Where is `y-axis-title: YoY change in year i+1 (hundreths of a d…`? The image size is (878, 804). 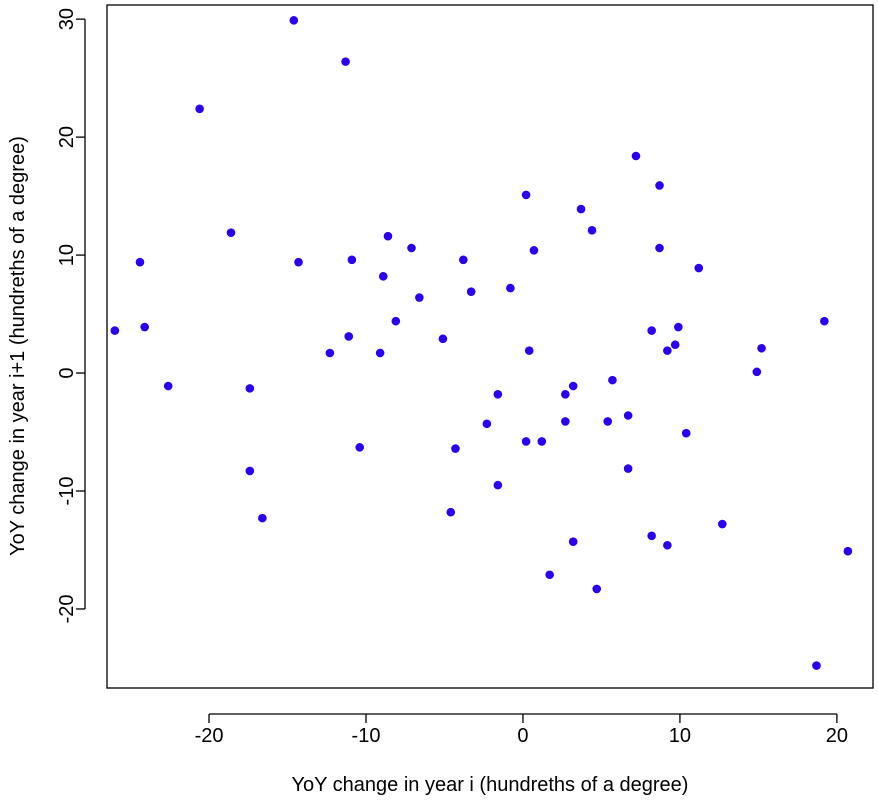
y-axis-title: YoY change in year i+1 (hundreths of a d… is located at coordinates (18, 346).